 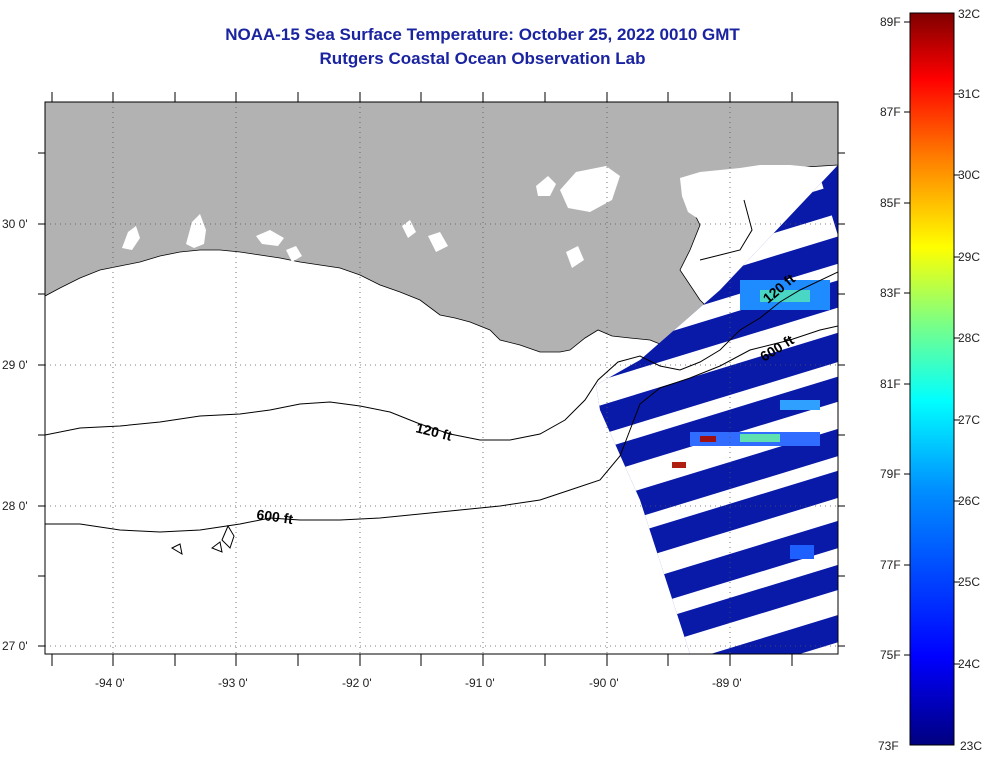 I want to click on map-subtitle: Rutgers Coastal Ocean Observation Lab, so click(x=482, y=58).